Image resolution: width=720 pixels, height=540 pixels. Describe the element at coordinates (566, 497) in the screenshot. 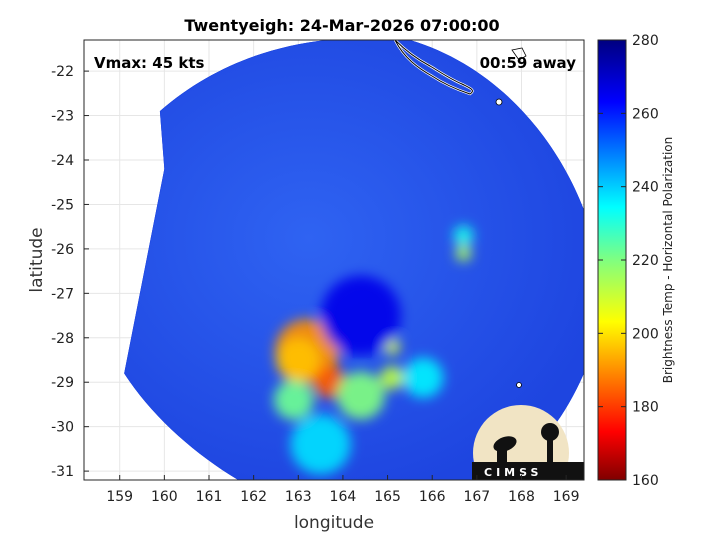

I see `x-tick-label: 169` at that location.